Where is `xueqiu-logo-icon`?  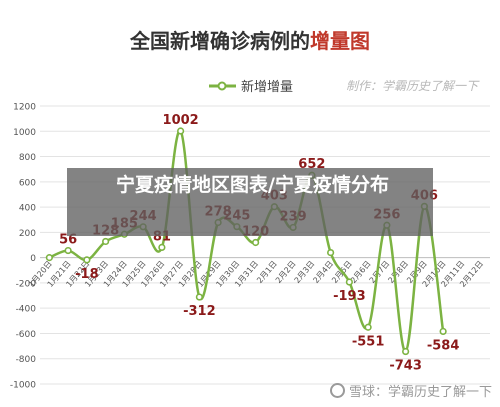 xueqiu-logo-icon is located at coordinates (337, 390).